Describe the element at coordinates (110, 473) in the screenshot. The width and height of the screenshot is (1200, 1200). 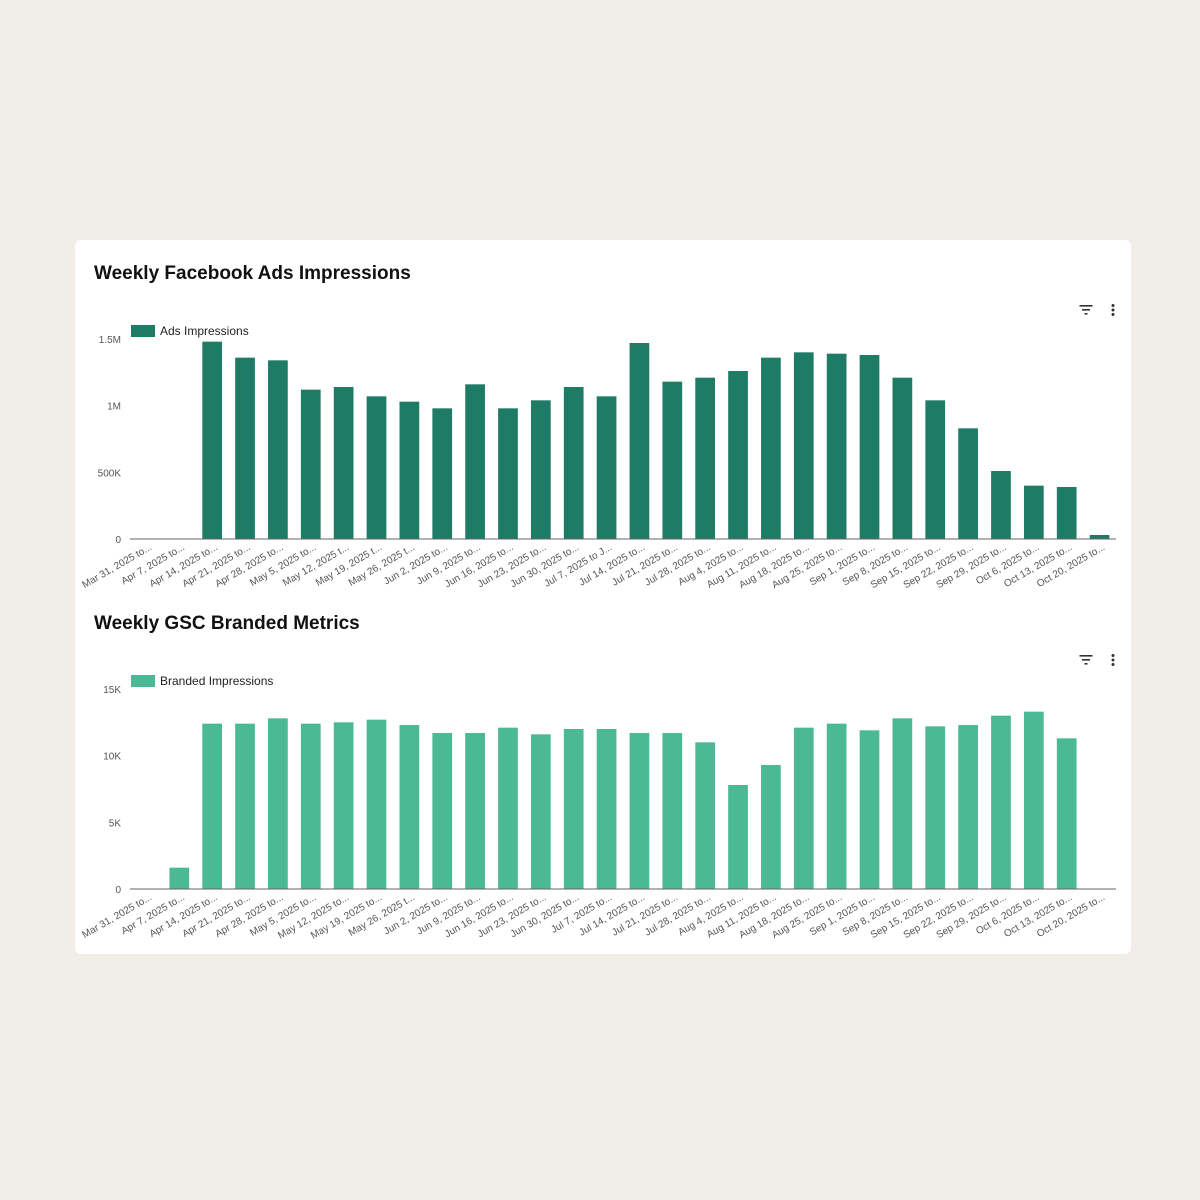
I see `y-tick-label: 500K` at that location.